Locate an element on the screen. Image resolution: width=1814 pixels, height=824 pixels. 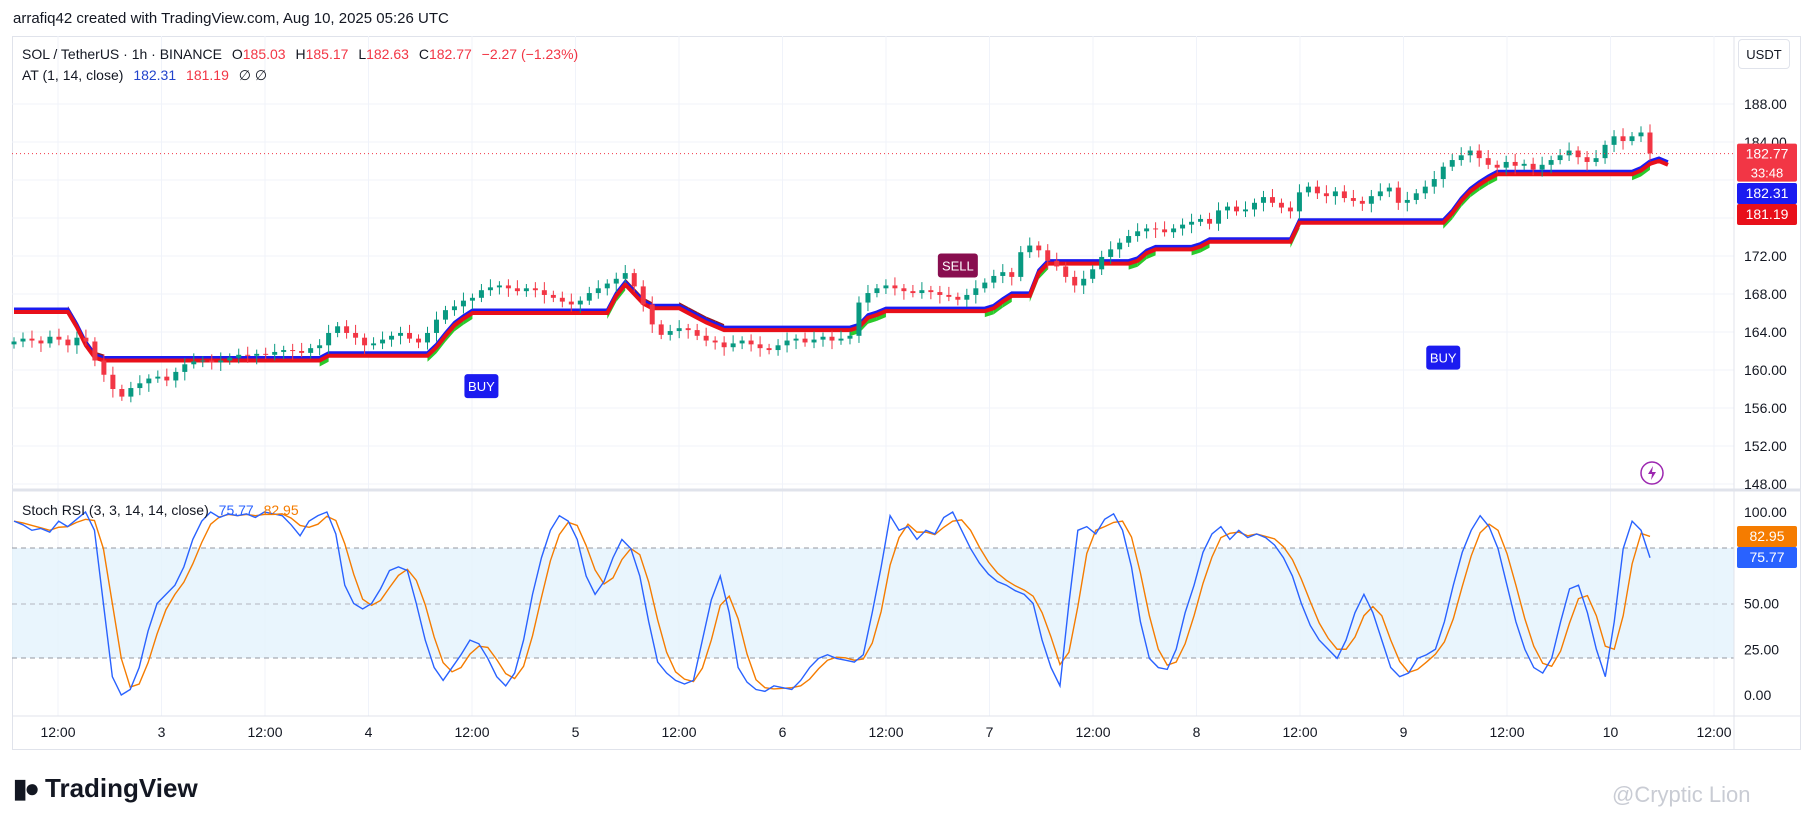
watermark: @Cryptic Lion is located at coordinates (1681, 794).